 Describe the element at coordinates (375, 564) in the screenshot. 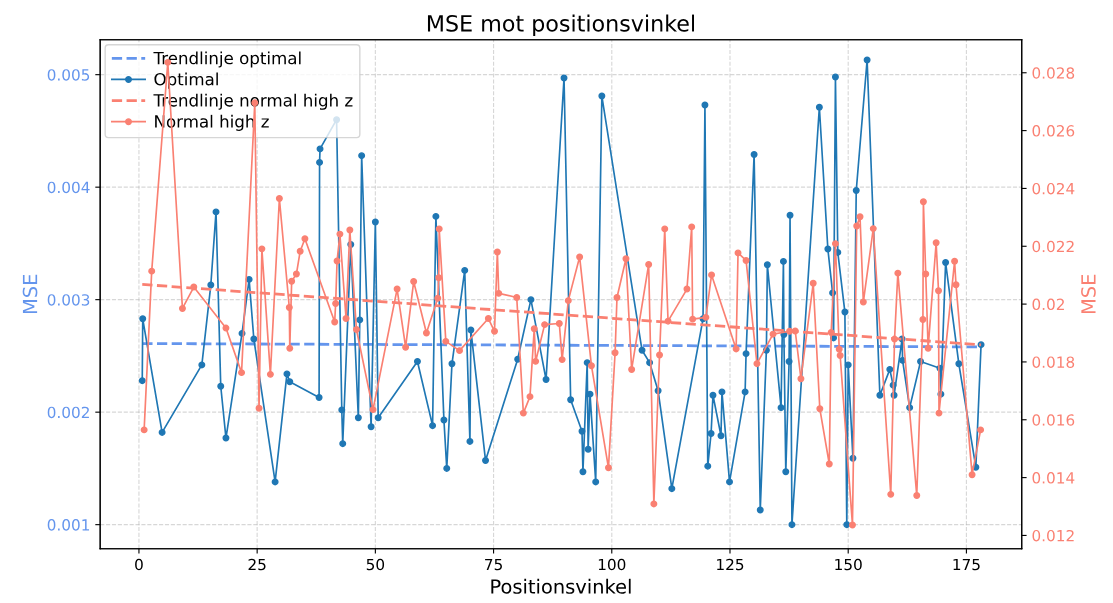

I see `x-tick-label: 50` at that location.